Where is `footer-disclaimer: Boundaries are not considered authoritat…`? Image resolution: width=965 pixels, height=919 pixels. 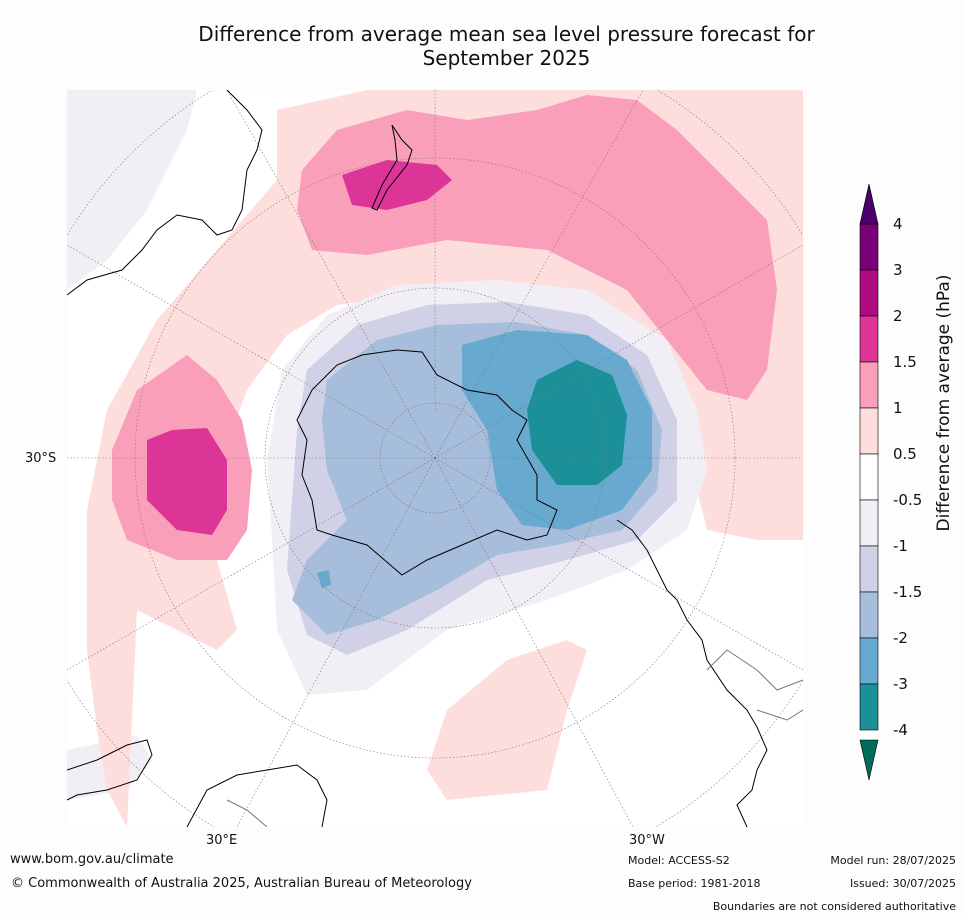
footer-disclaimer: Boundaries are not considered authoritat… is located at coordinates (834, 906).